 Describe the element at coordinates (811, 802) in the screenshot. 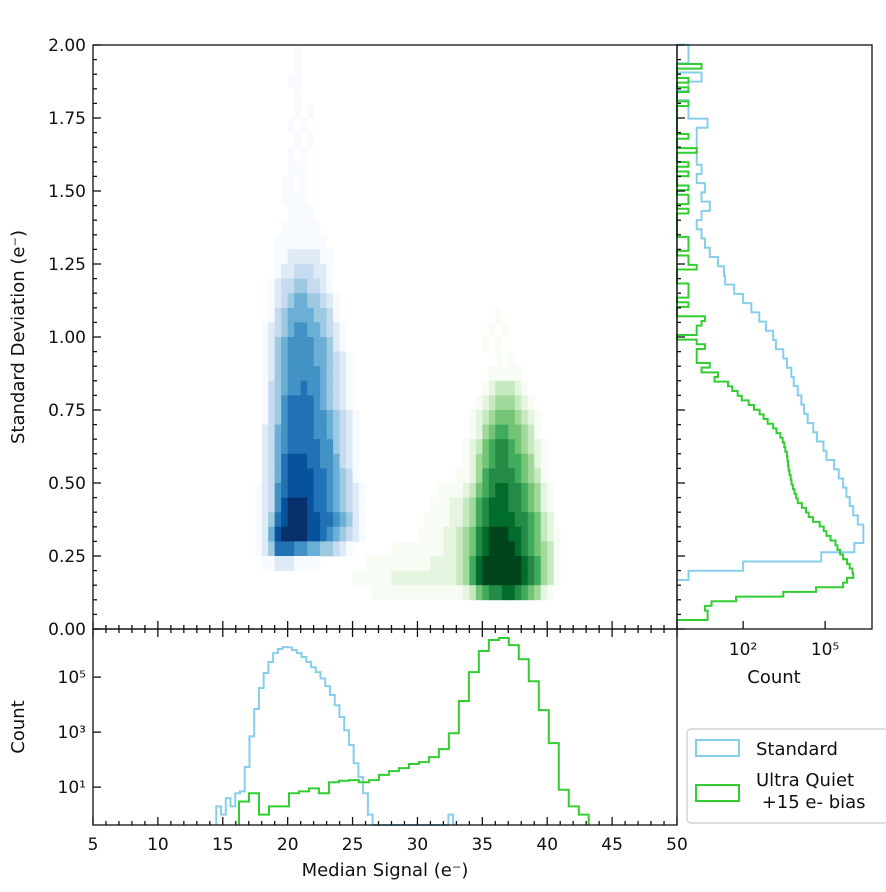

I see `legend-label-ultra-quiet-line2: +15 e- bias` at that location.